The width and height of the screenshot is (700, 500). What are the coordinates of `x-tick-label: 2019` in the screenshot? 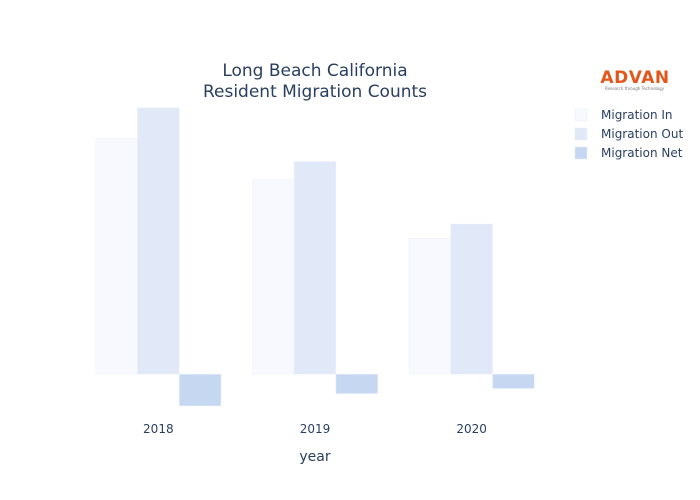 It's located at (315, 429).